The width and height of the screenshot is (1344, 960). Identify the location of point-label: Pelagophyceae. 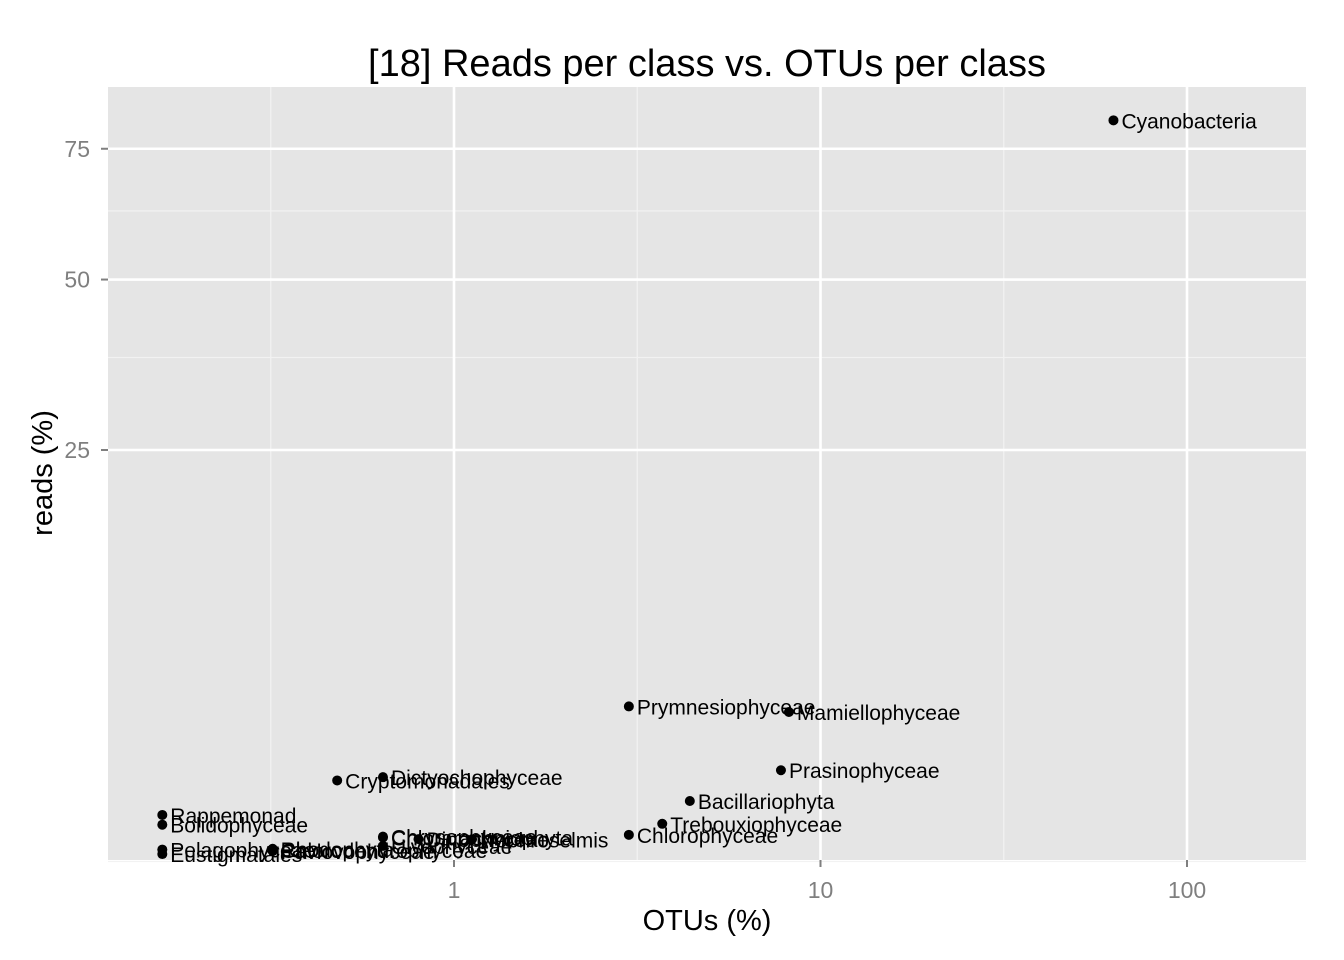
(242, 851).